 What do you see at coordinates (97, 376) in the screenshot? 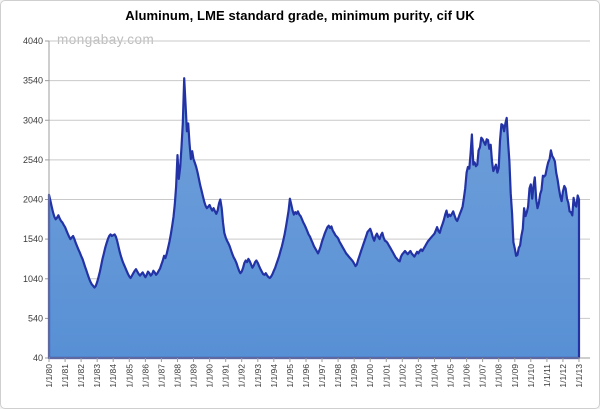
I see `x-axis-label: 1/1/83` at bounding box center [97, 376].